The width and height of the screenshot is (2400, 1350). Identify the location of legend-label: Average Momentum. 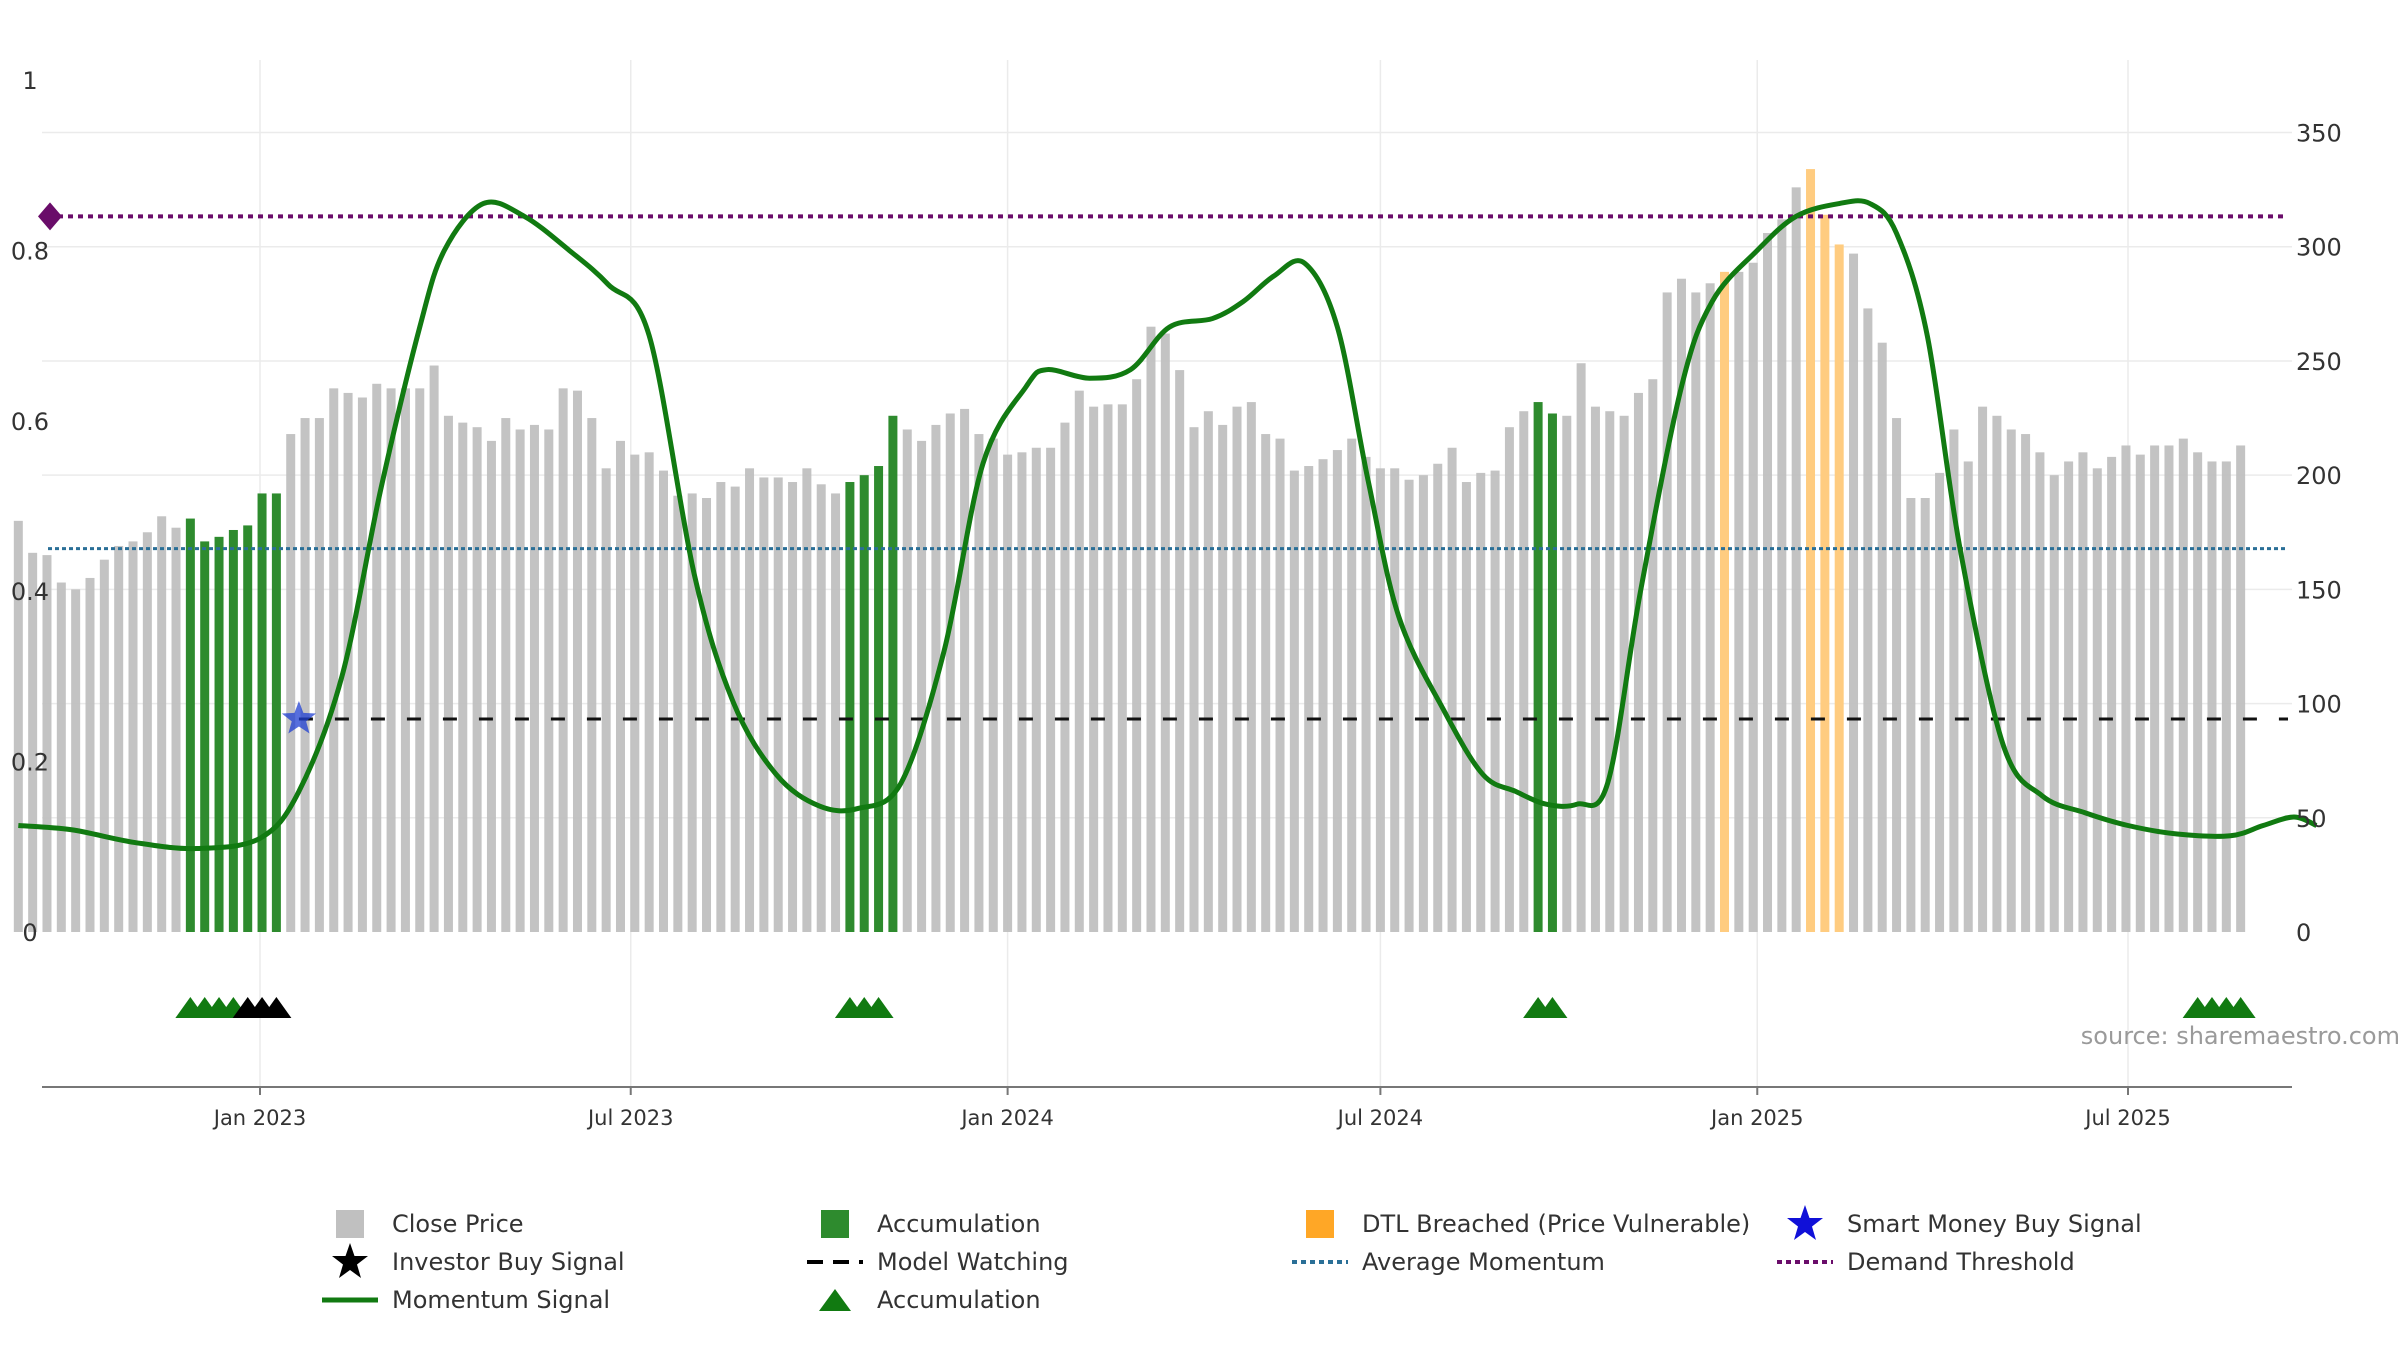
(1483, 1262).